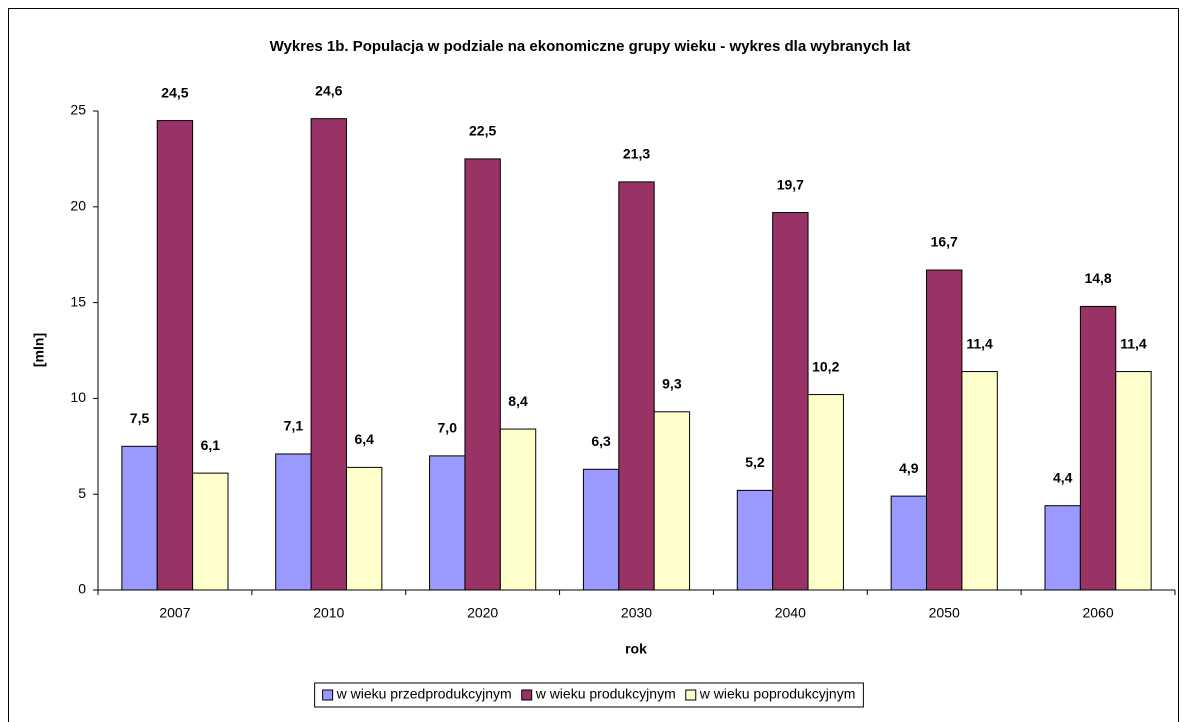  Describe the element at coordinates (518, 401) in the screenshot. I see `data-label: 8,4` at that location.